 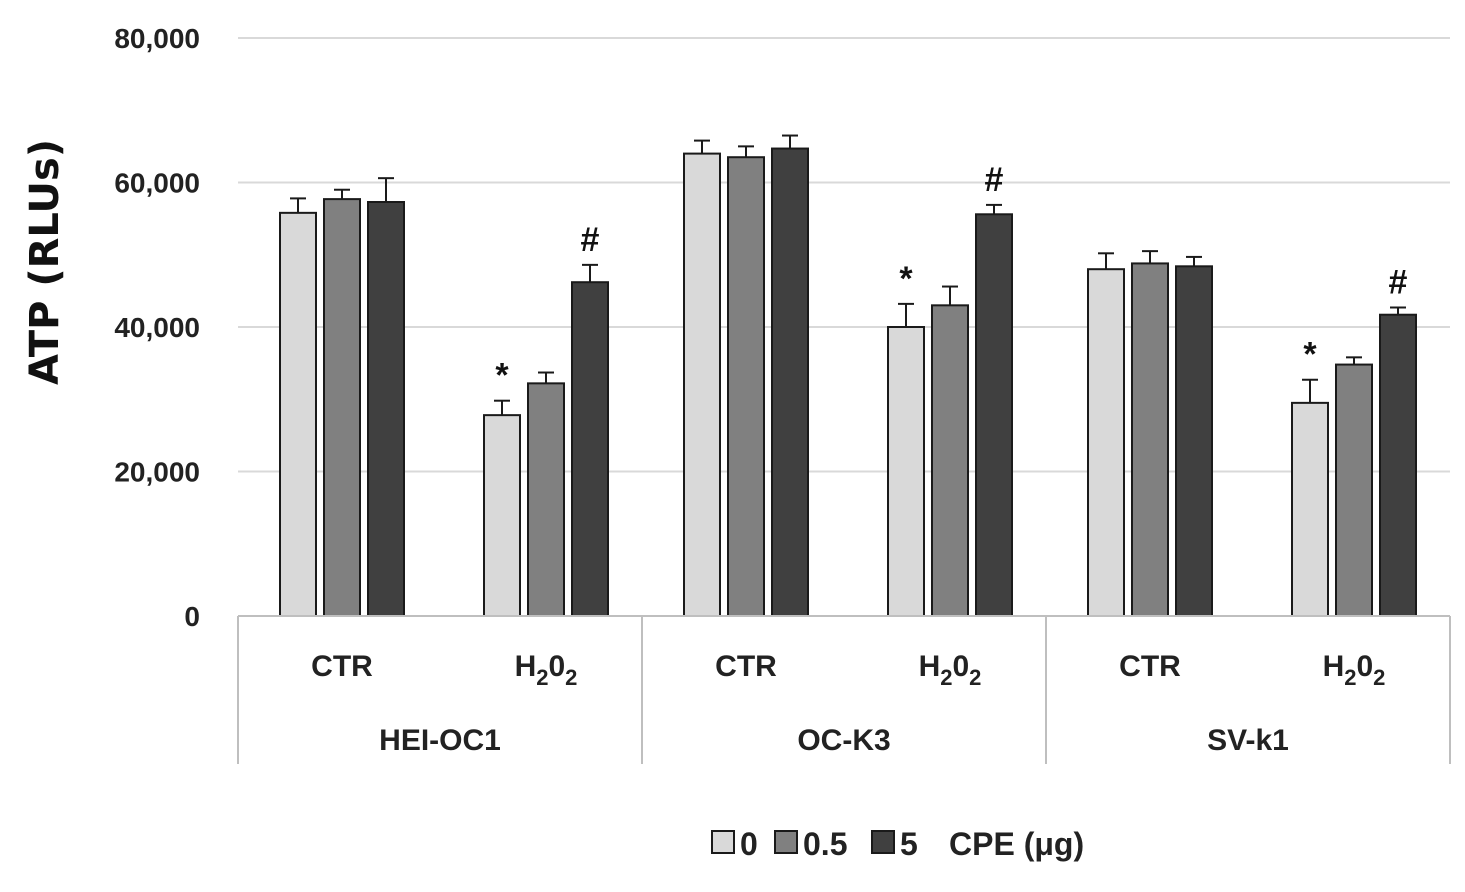 I want to click on group-label: SV-k1, so click(x=1248, y=740).